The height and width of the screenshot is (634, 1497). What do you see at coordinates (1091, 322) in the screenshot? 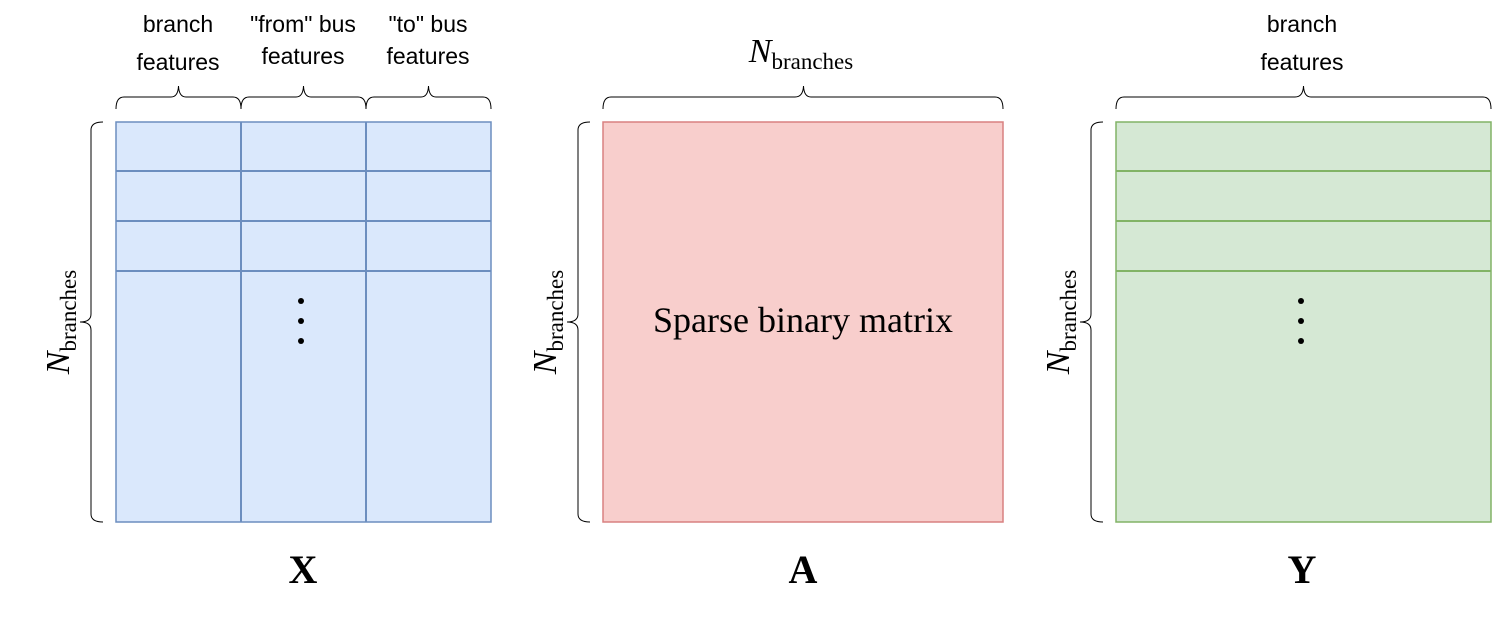
I see `brace-y-rows` at bounding box center [1091, 322].